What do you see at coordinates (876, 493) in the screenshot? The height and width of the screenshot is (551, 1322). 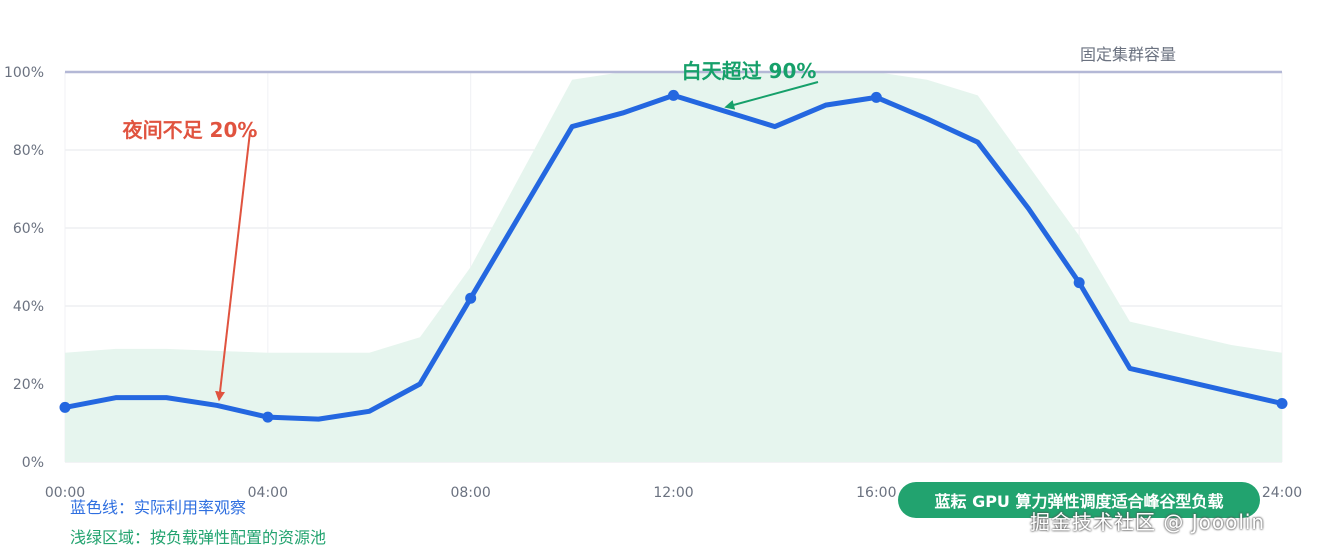 I see `x-tick-label: 16:00` at bounding box center [876, 493].